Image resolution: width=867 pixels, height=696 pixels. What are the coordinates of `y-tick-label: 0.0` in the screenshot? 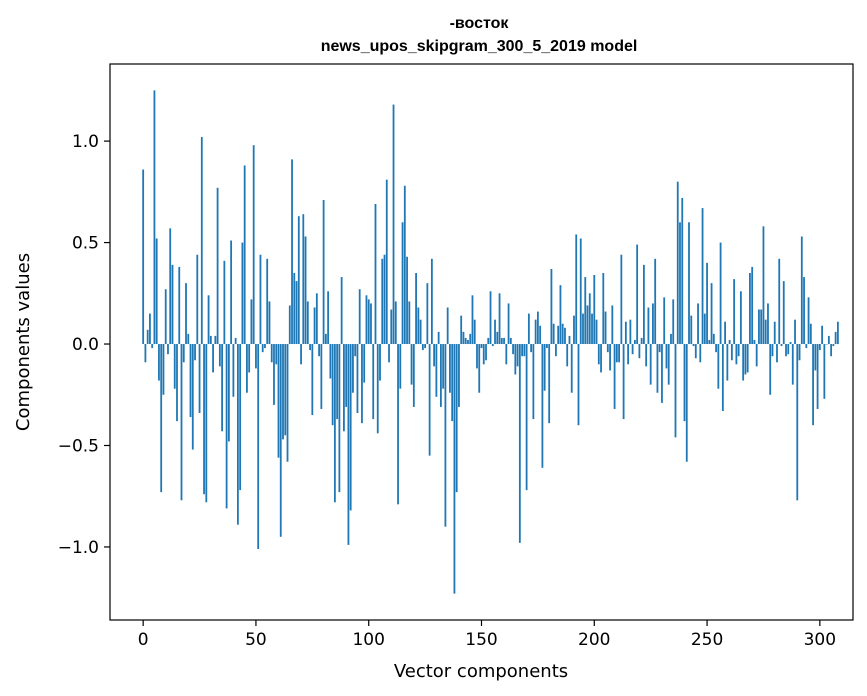 It's located at (85, 345).